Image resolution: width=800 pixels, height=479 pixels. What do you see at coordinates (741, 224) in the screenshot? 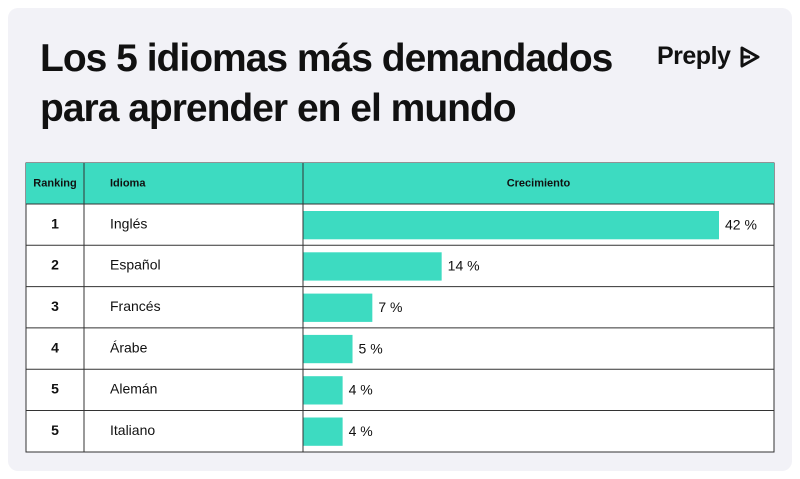
I see `value-label: 42 %` at bounding box center [741, 224].